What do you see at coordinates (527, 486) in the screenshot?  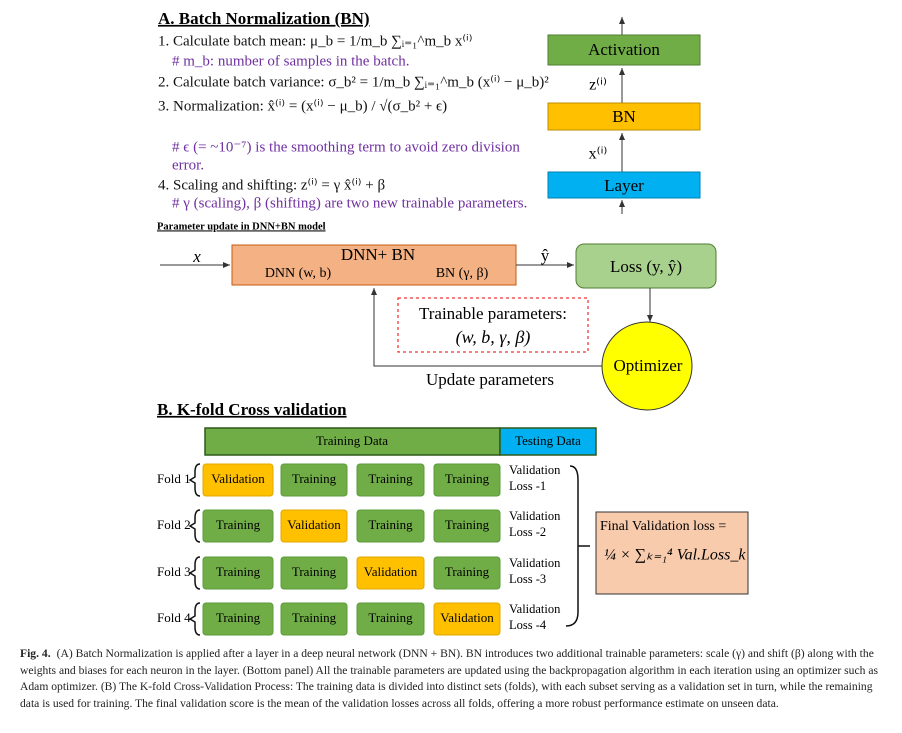 I see `loss-line: Loss -1` at bounding box center [527, 486].